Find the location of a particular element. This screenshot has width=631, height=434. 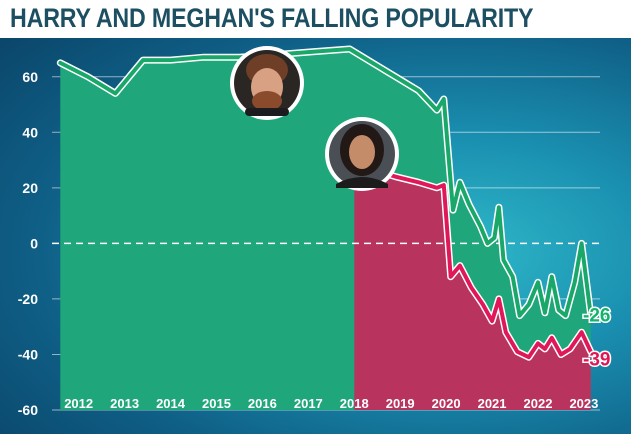

x-tick-label: 2022 is located at coordinates (538, 403).